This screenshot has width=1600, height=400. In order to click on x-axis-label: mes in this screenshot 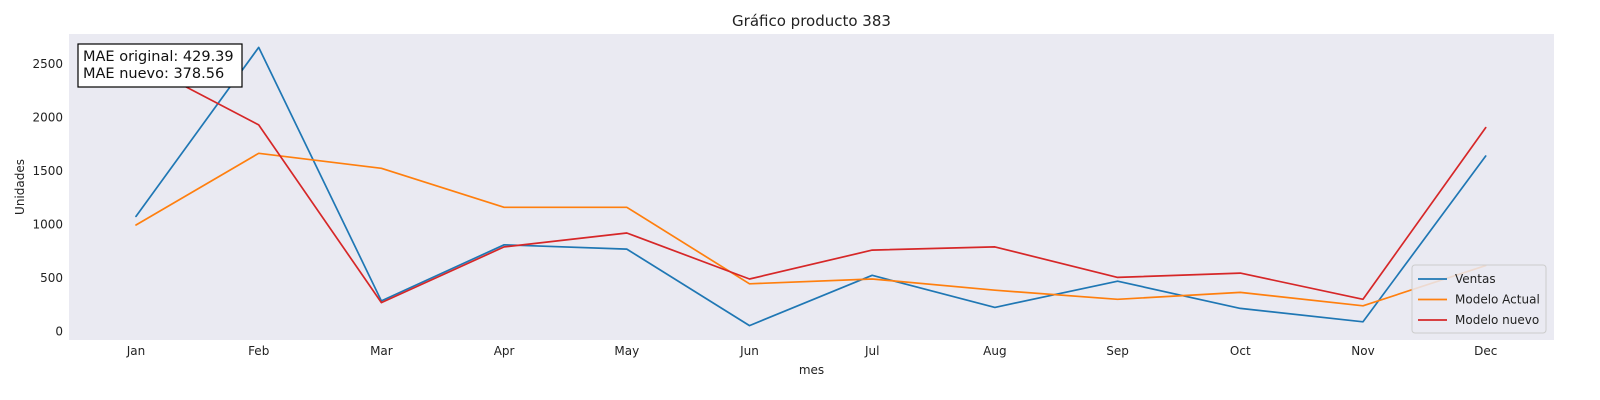, I will do `click(811, 370)`.